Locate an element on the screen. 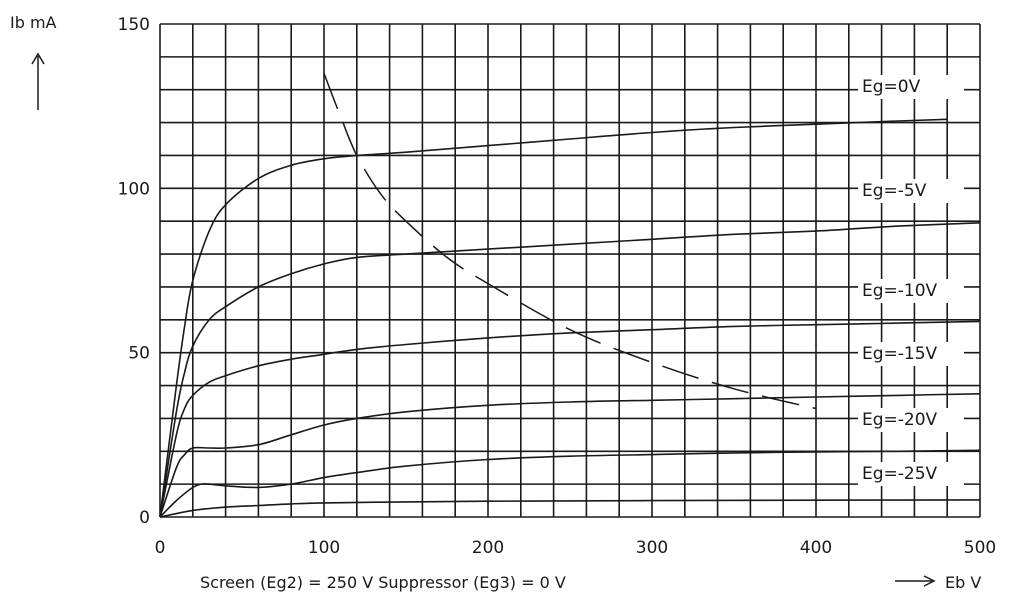 The width and height of the screenshot is (1021, 596). x-tick-label: 300 is located at coordinates (652, 548).